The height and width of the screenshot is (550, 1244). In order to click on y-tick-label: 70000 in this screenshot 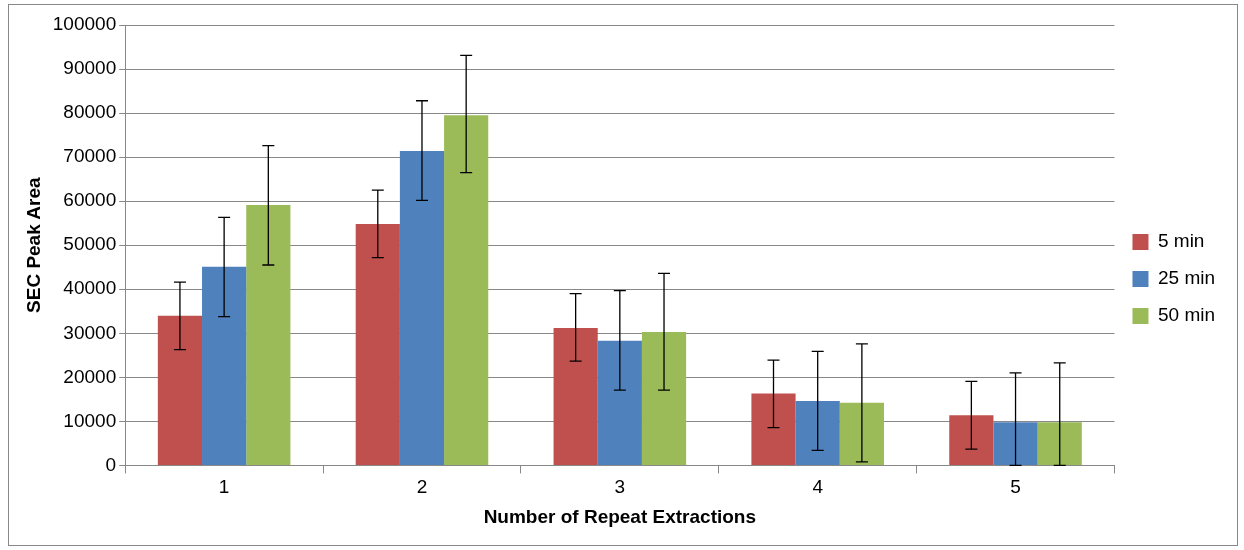, I will do `click(90, 156)`.